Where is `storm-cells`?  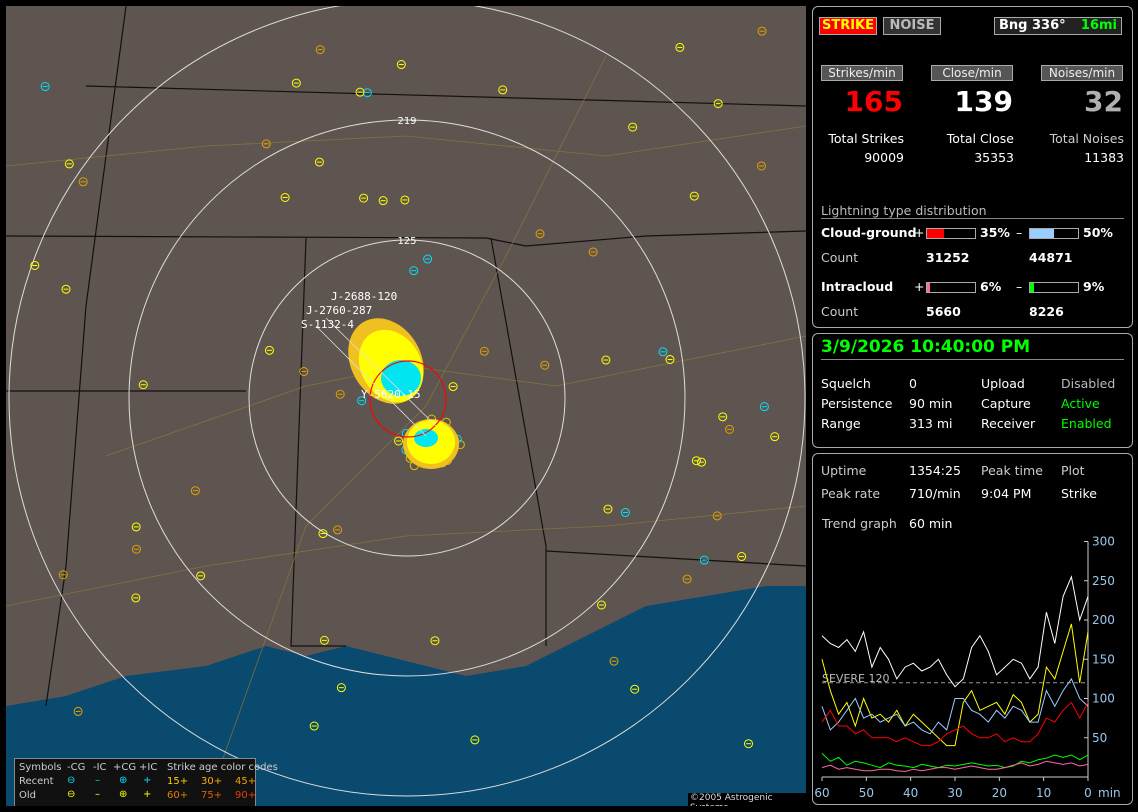 storm-cells is located at coordinates (403, 393).